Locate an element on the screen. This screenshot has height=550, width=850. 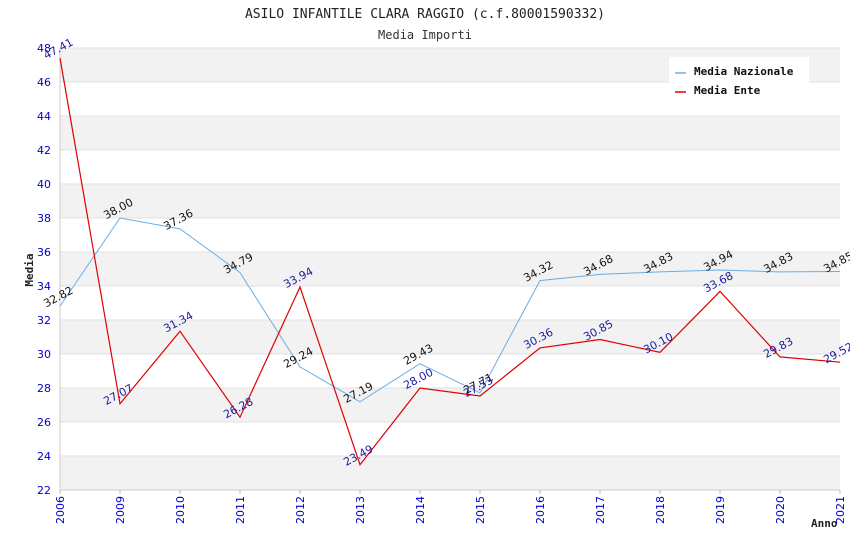
y-tick-label: 34 is located at coordinates (44, 286).